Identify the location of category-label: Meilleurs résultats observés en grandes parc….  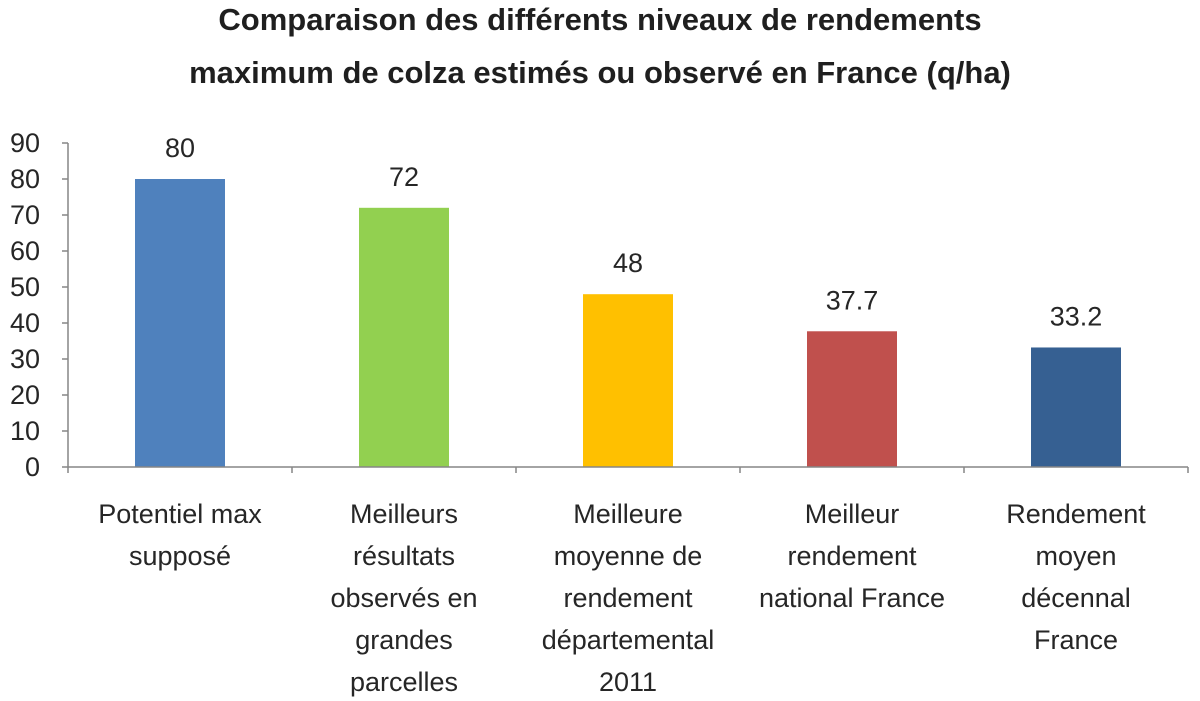
(403, 598).